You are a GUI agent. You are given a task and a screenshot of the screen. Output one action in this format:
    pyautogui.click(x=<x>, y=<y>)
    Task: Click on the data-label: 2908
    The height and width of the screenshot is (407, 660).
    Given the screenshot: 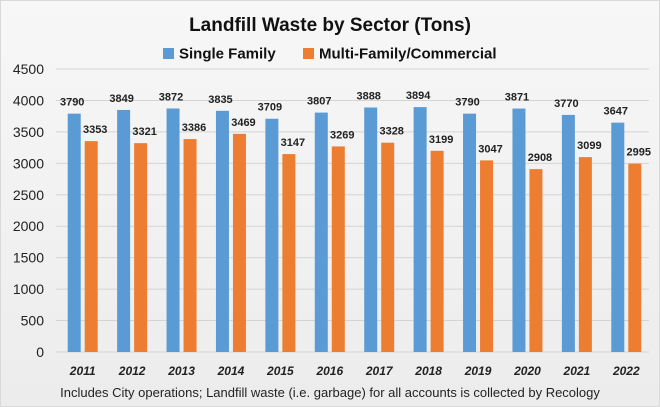 What is the action you would take?
    pyautogui.click(x=540, y=158)
    